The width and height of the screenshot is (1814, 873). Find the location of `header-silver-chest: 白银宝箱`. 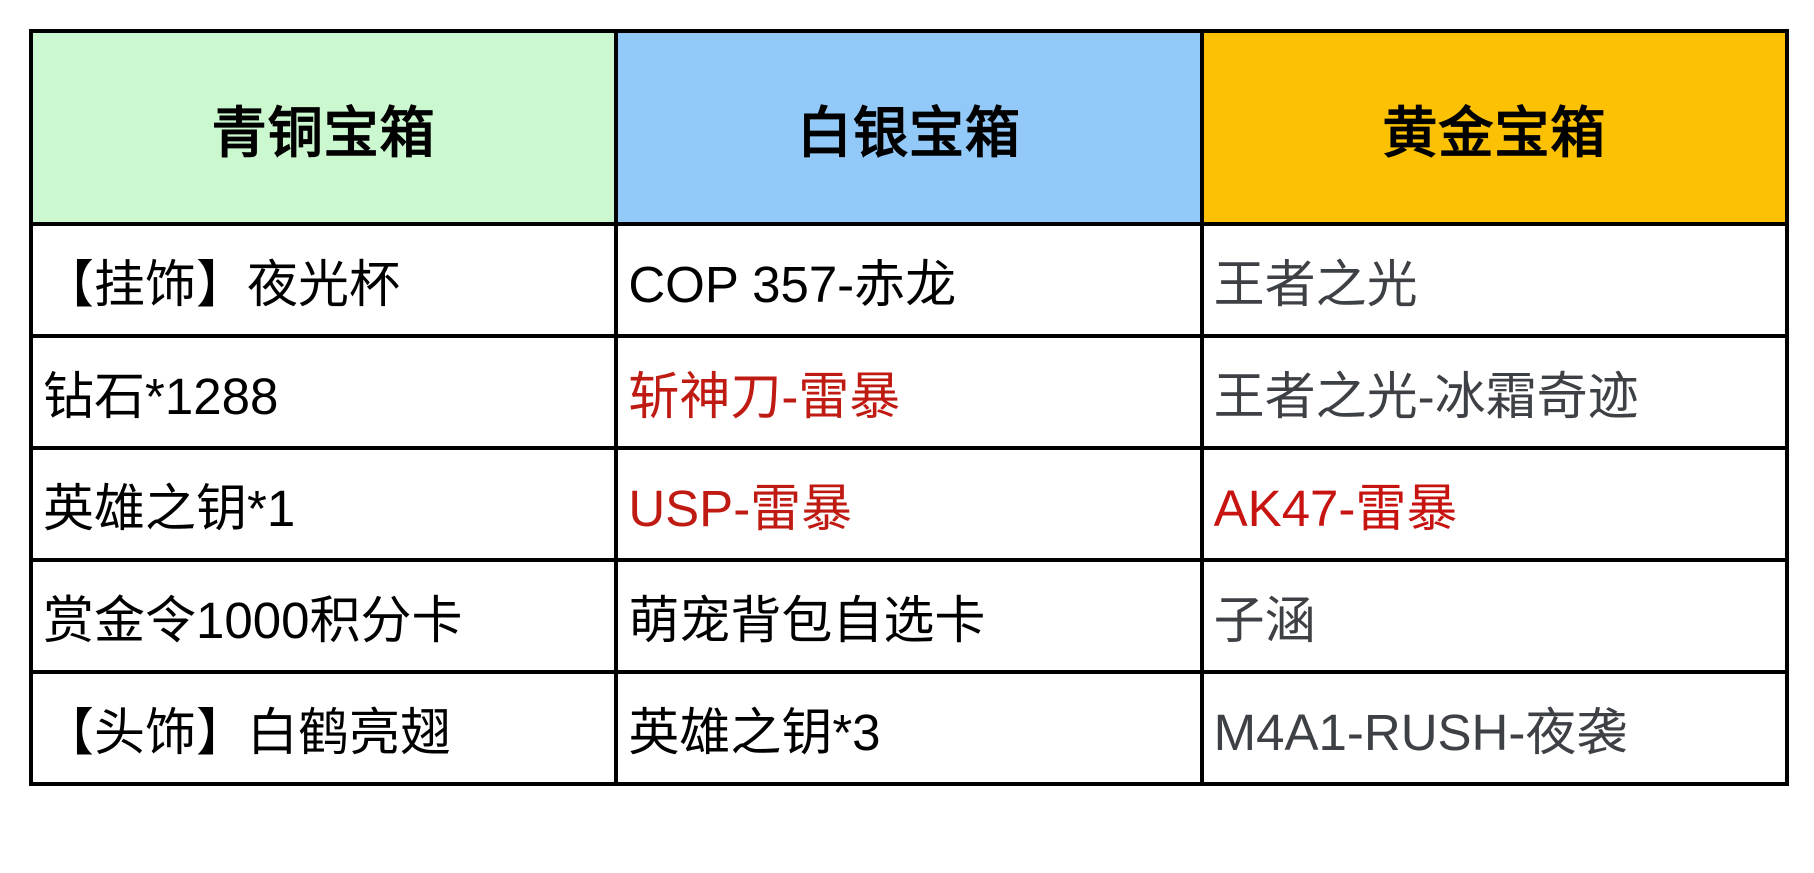

header-silver-chest: 白银宝箱 is located at coordinates (909, 127).